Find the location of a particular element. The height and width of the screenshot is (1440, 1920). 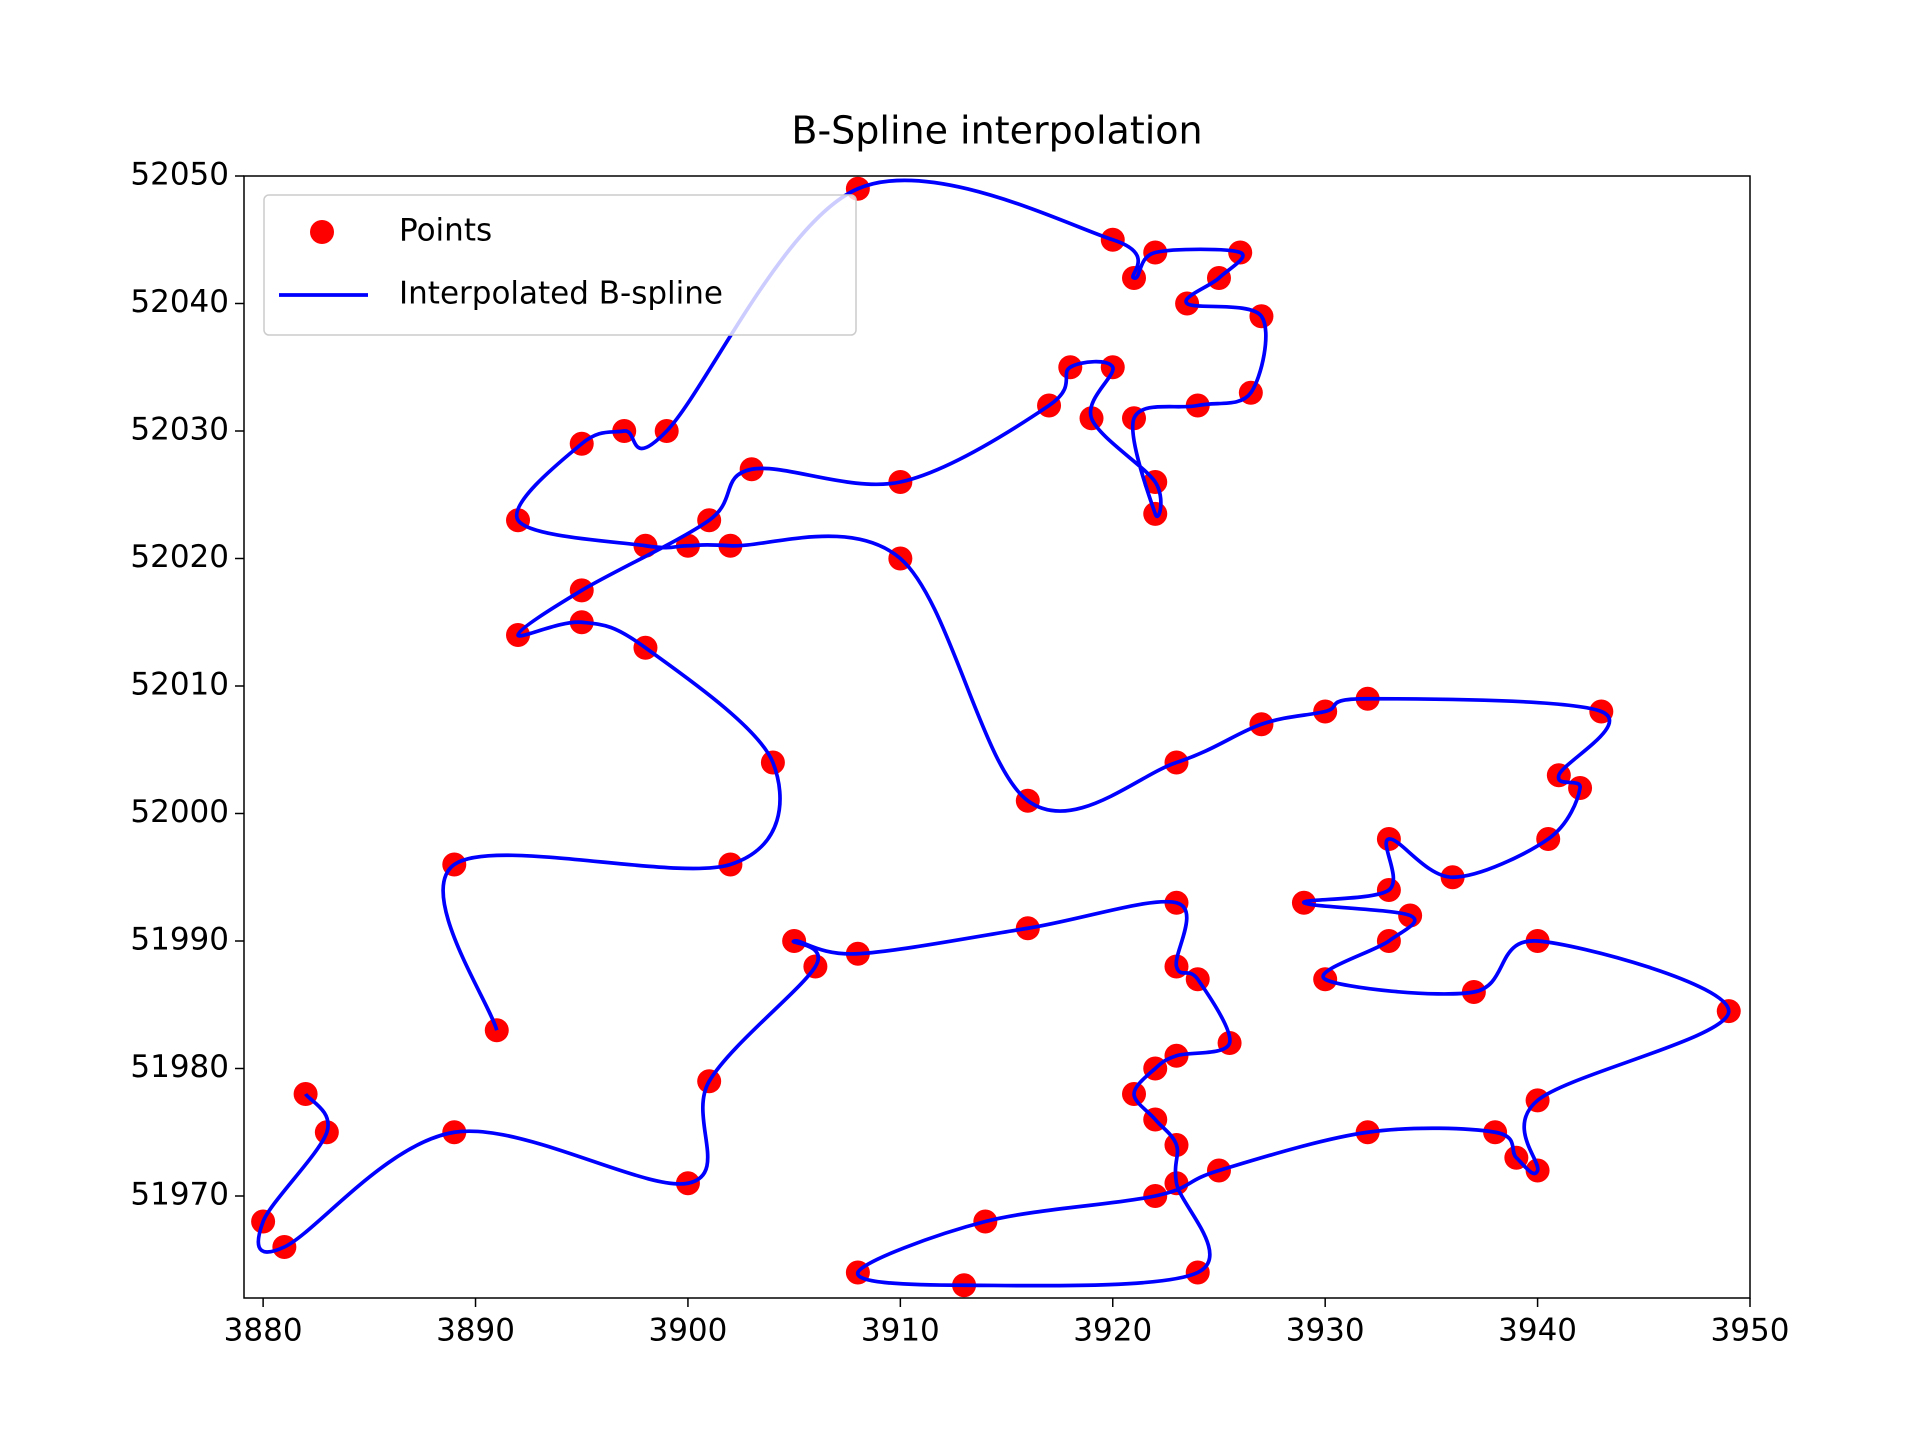

x-tick-label: 3910 is located at coordinates (900, 1331).